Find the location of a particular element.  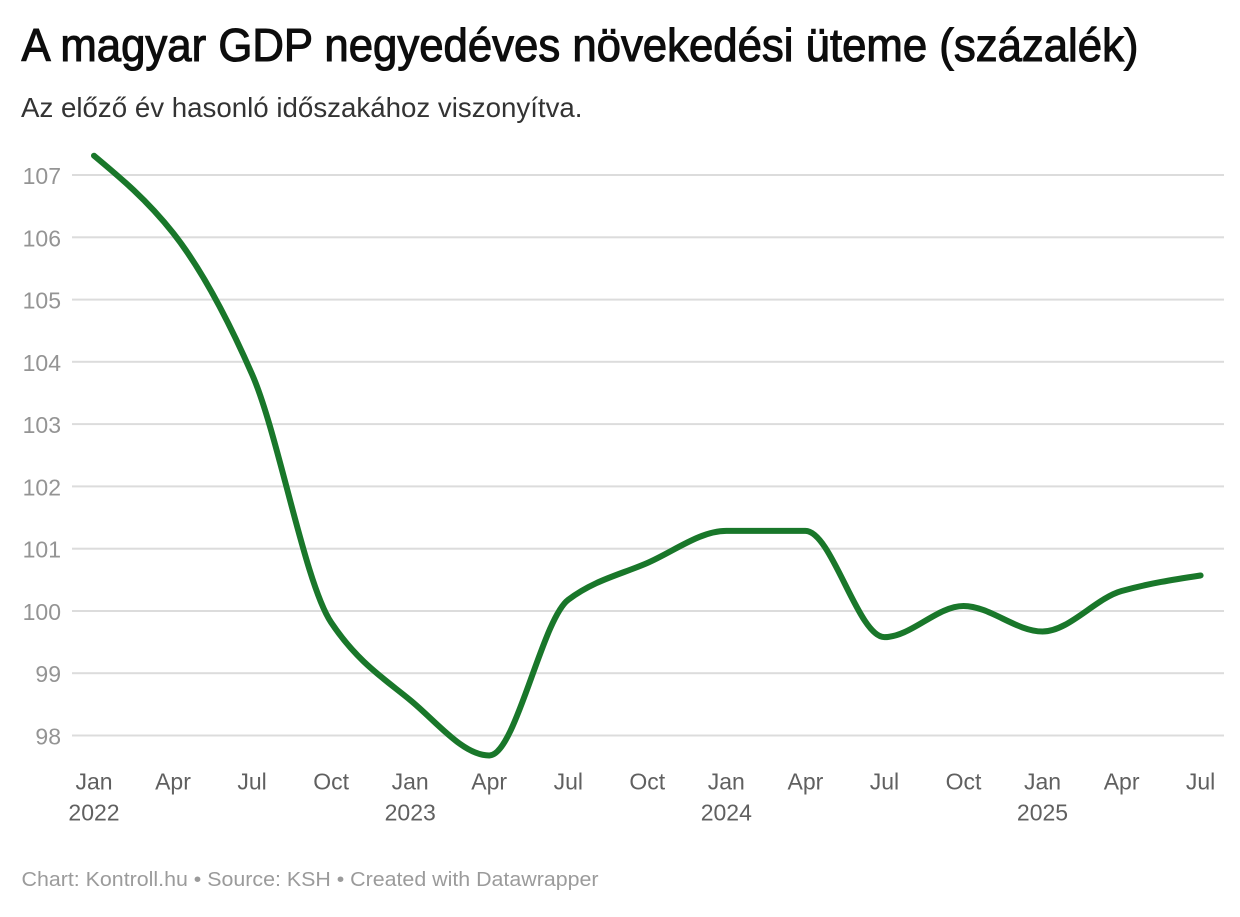

svg-text: 107 is located at coordinates (42, 176).